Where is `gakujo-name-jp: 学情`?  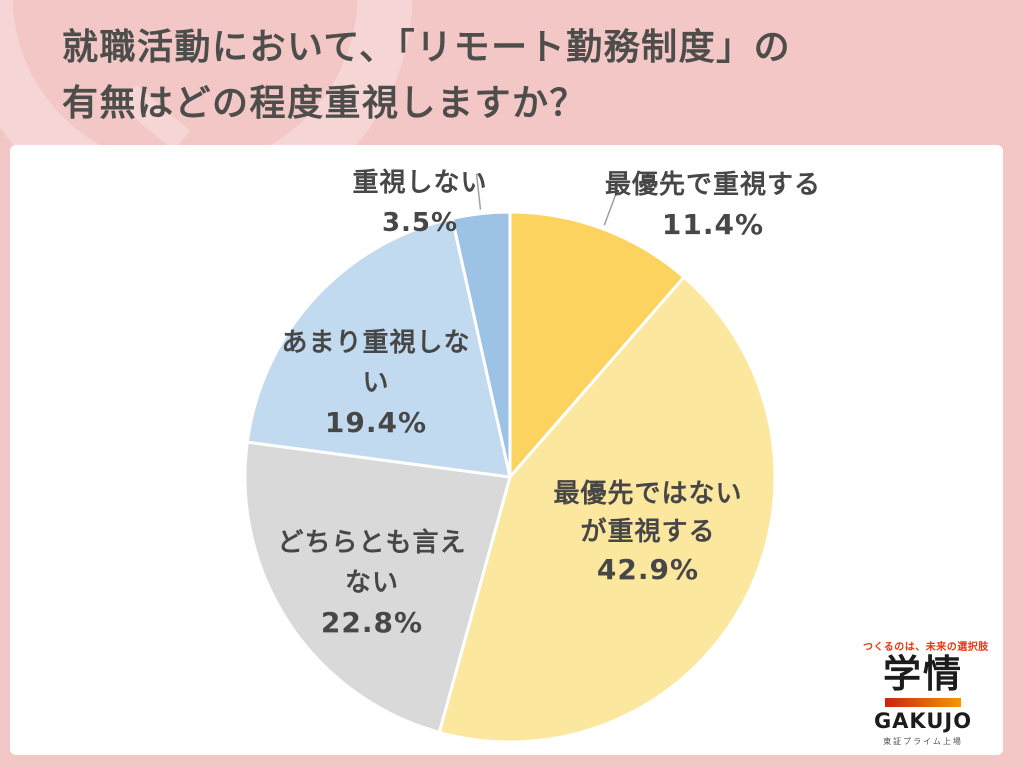
gakujo-name-jp: 学情 is located at coordinates (922, 674).